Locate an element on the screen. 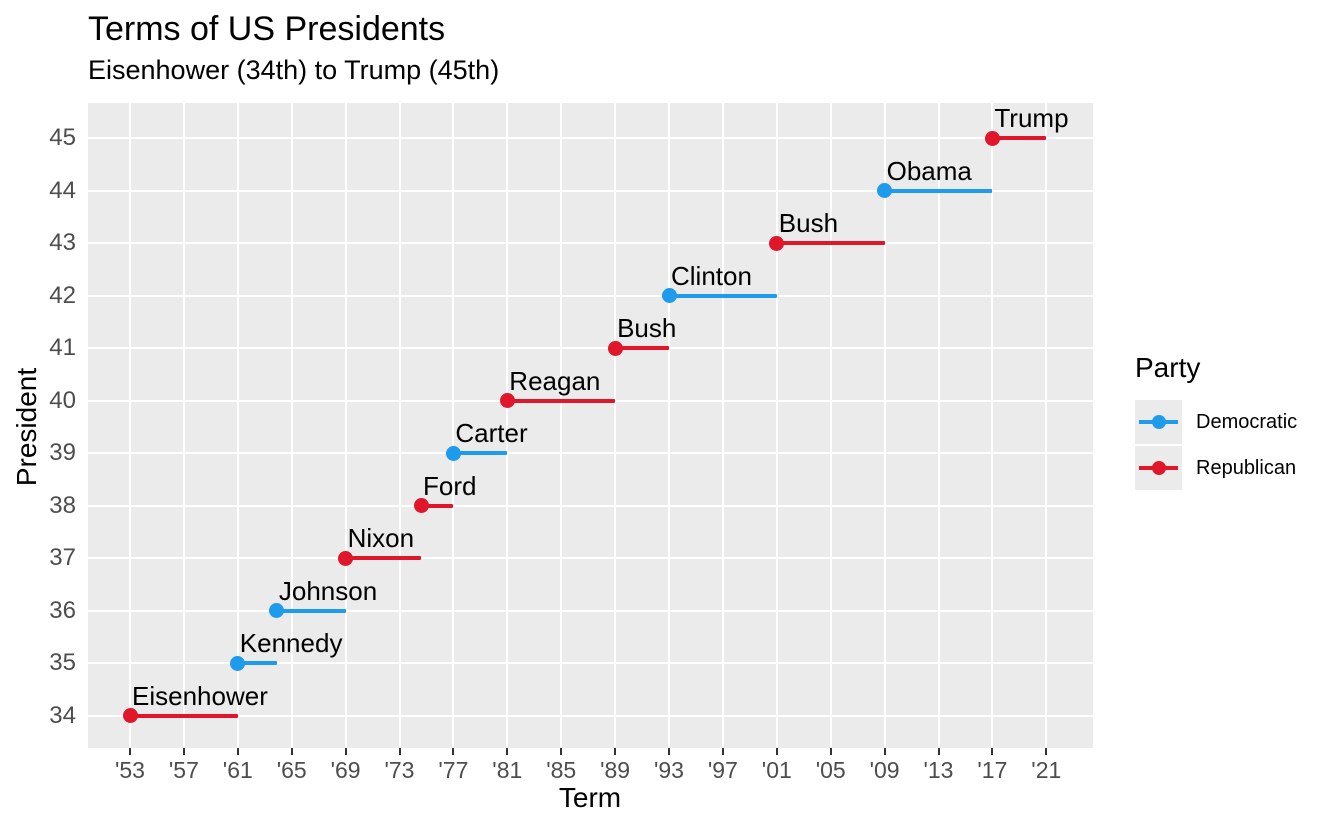 This screenshot has width=1344, height=830. president-name-label: Johnson is located at coordinates (328, 590).